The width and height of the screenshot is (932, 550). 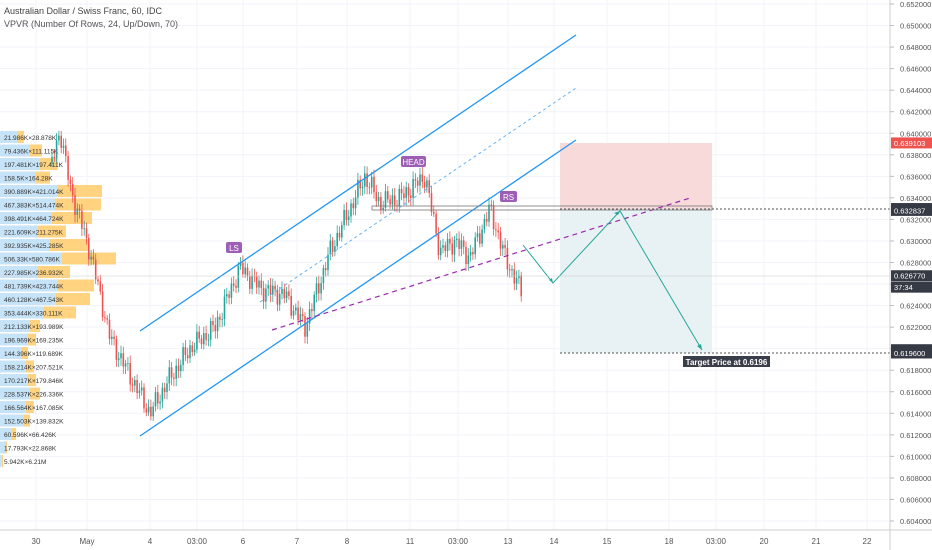 What do you see at coordinates (91, 24) in the screenshot?
I see `indicator-title: VPVR (Number Of Rows, 24, Up/Down, 70)` at bounding box center [91, 24].